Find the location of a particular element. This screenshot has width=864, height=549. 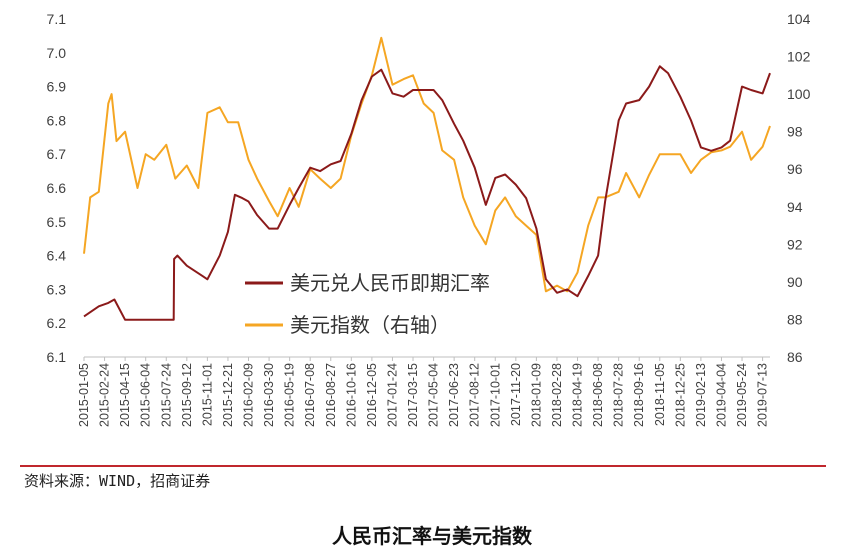

x-tick-label: 2015-07-24 is located at coordinates (166, 395).